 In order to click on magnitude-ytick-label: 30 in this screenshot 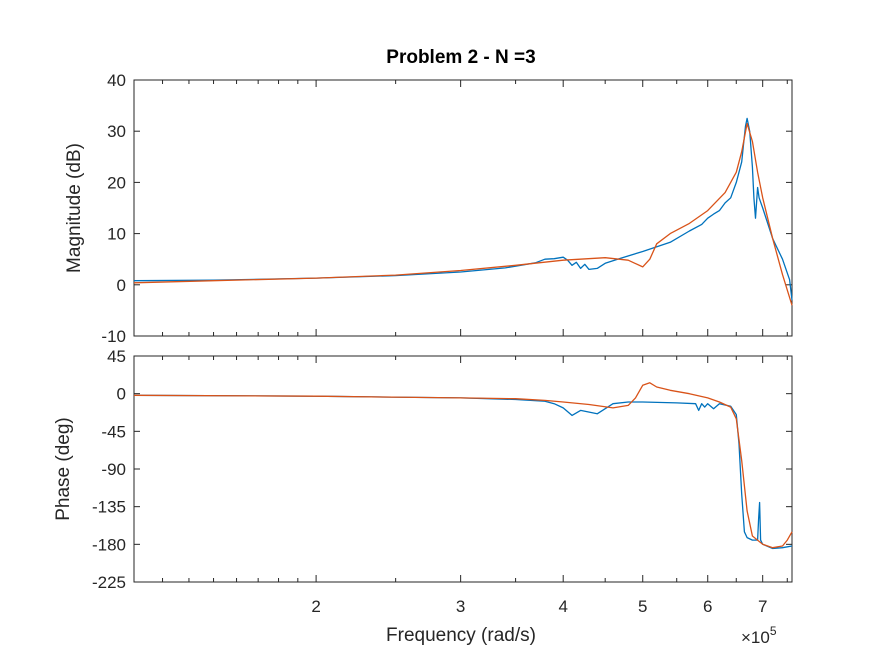, I will do `click(116, 131)`.